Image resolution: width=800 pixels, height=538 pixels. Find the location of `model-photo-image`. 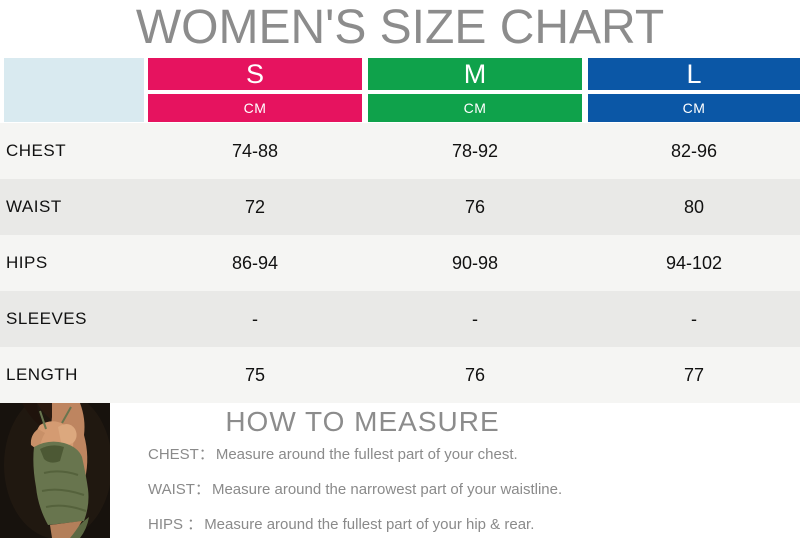

model-photo-image is located at coordinates (55, 470).